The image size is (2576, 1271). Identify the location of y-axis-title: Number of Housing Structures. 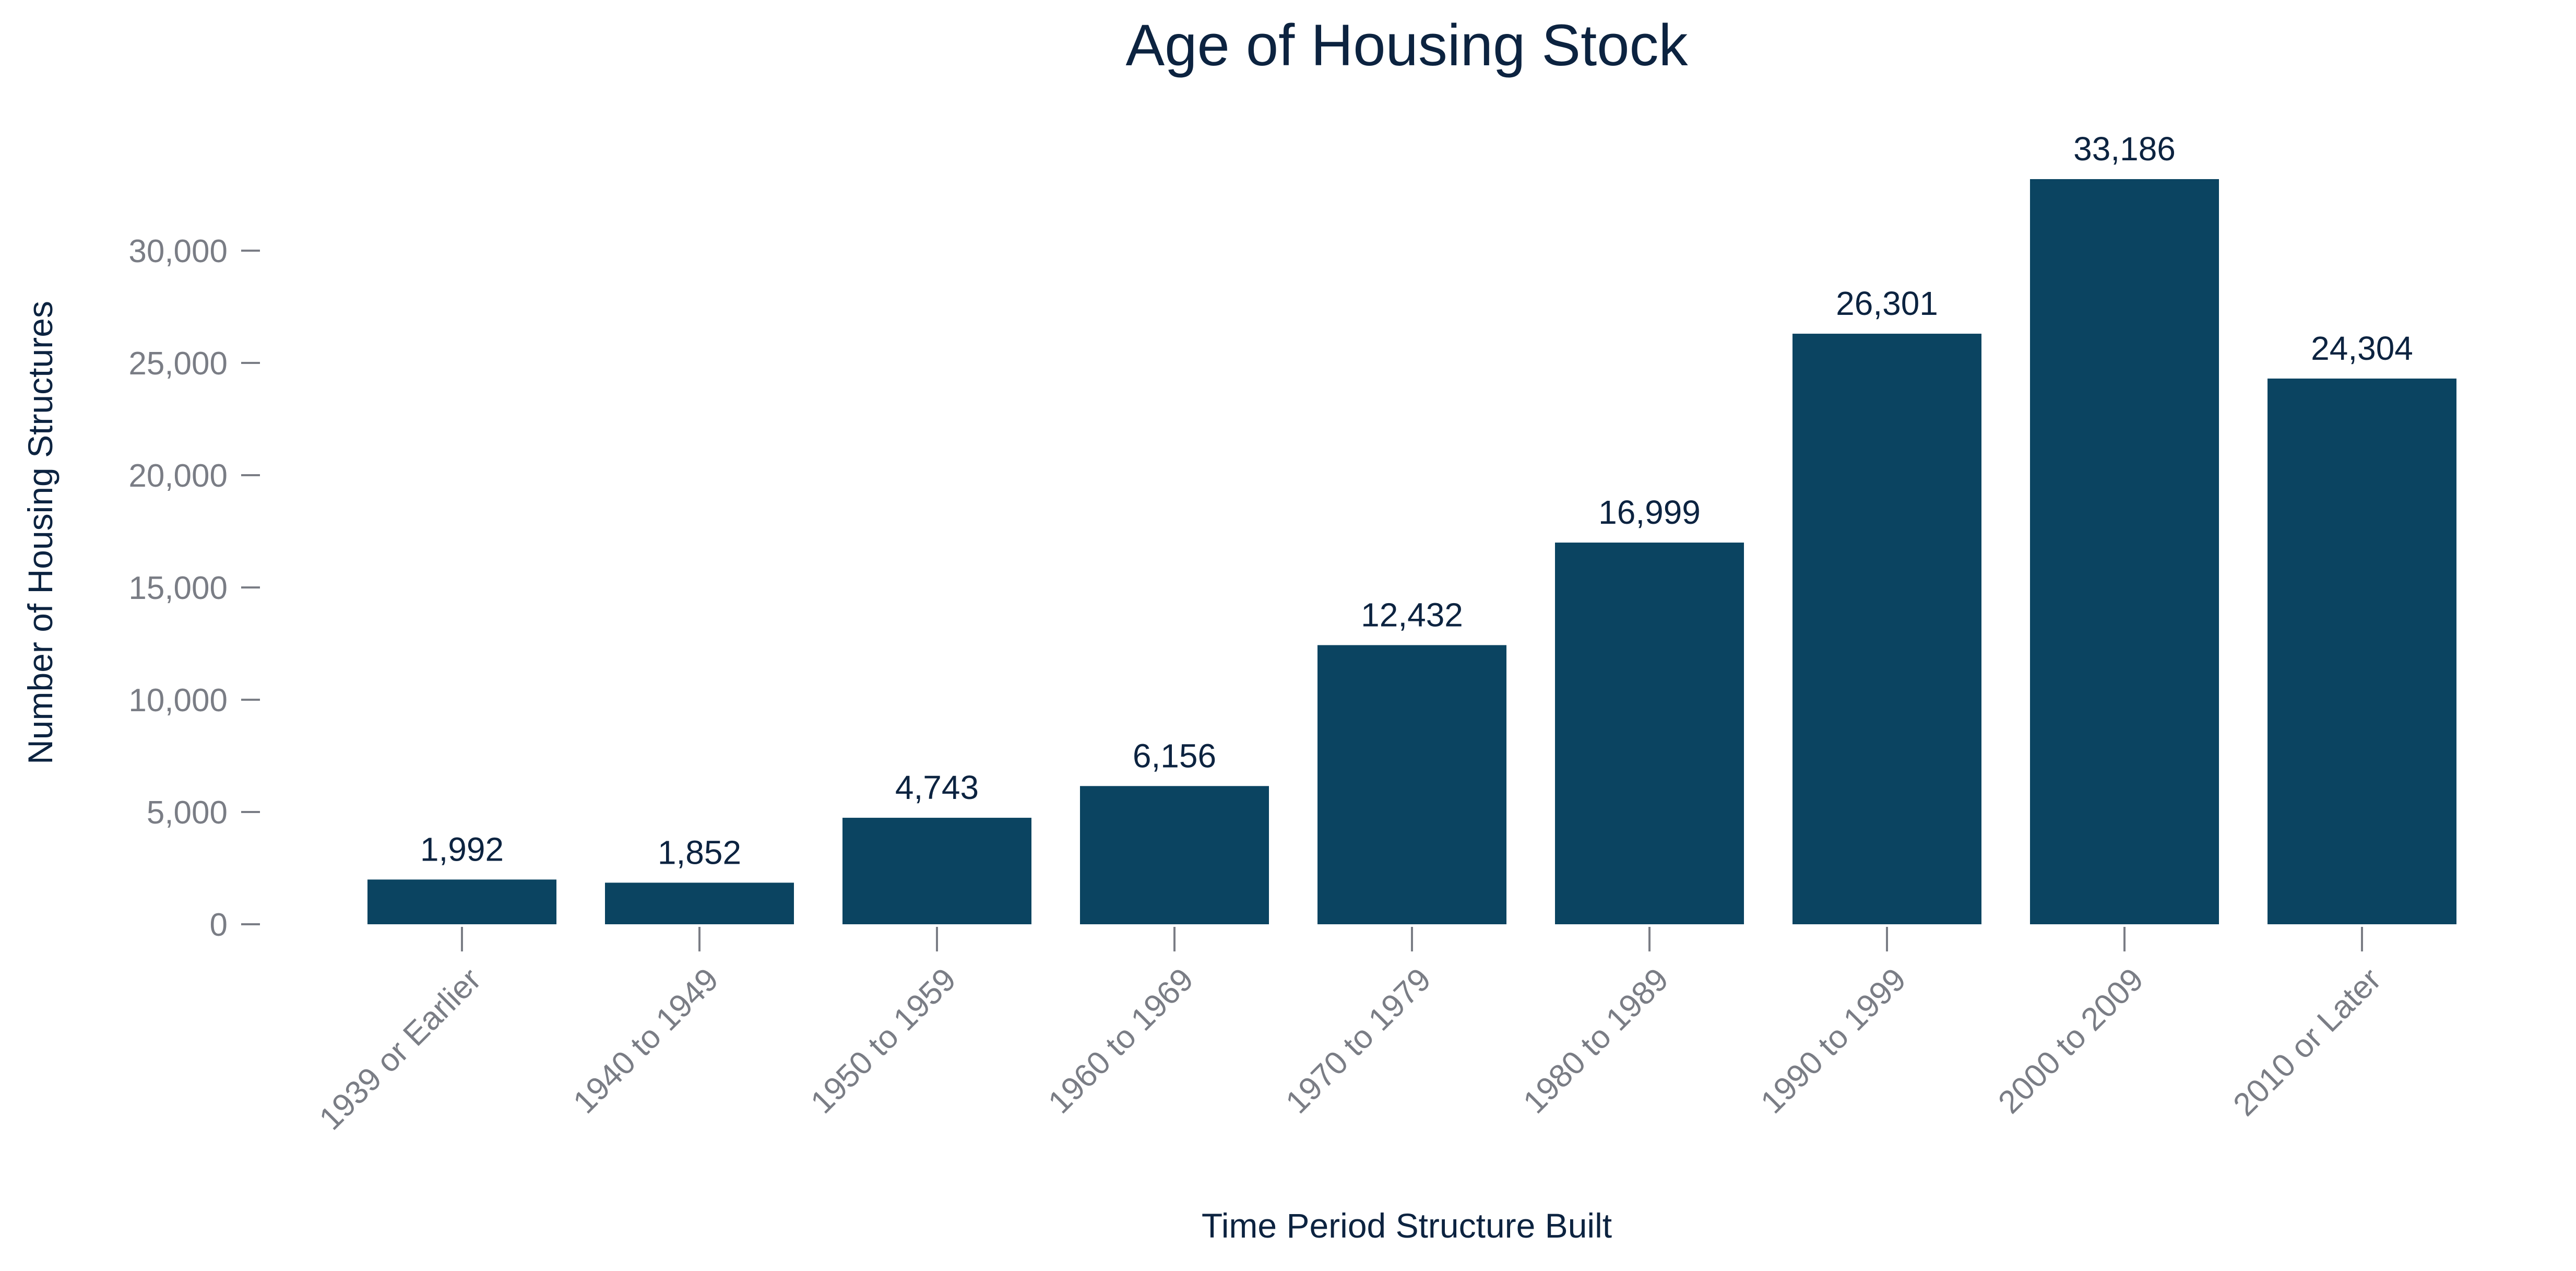
(40, 532).